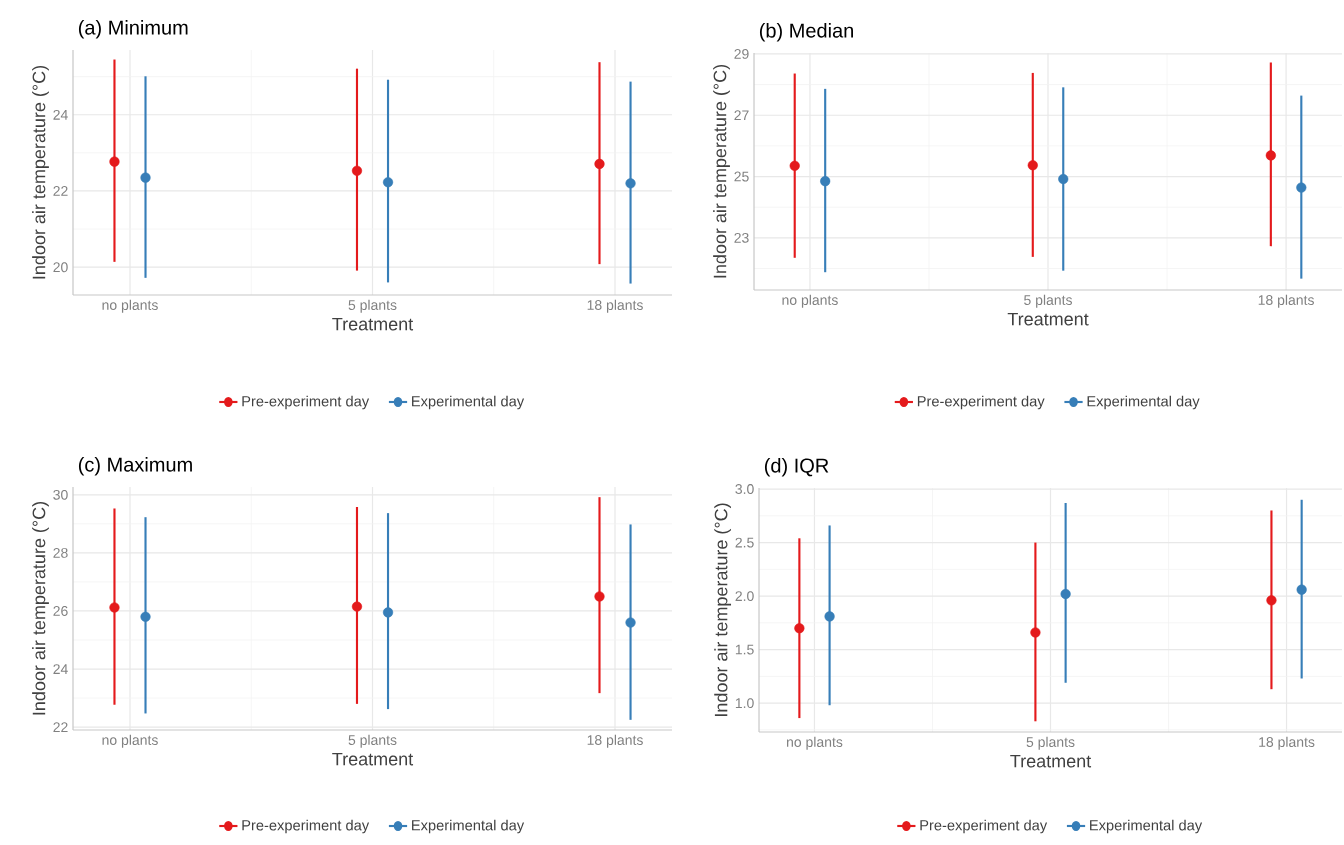  I want to click on chart-title: (d) IQR, so click(796, 467).